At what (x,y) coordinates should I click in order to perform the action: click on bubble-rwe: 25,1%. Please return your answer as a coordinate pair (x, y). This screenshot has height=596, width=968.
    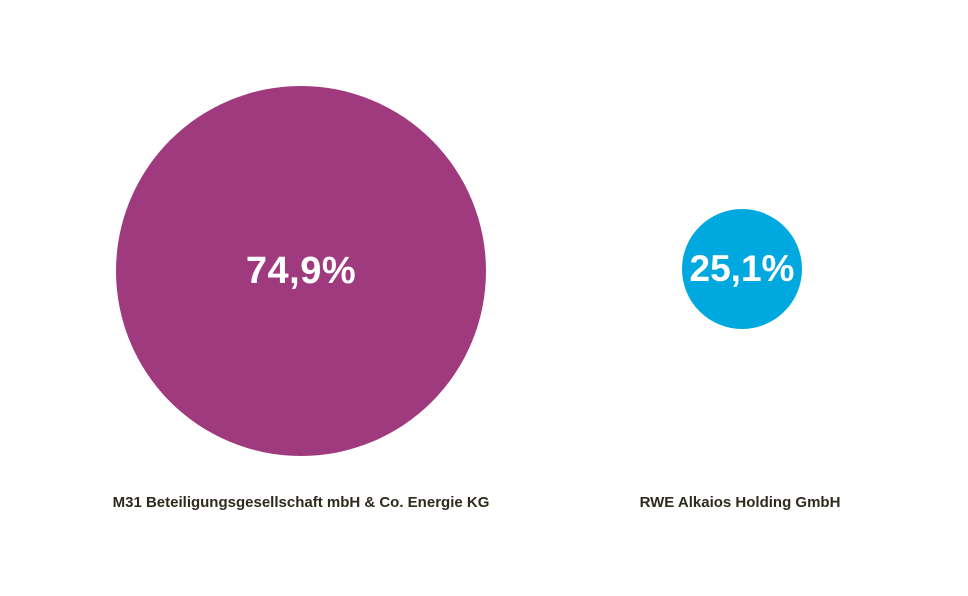
    Looking at the image, I should click on (742, 269).